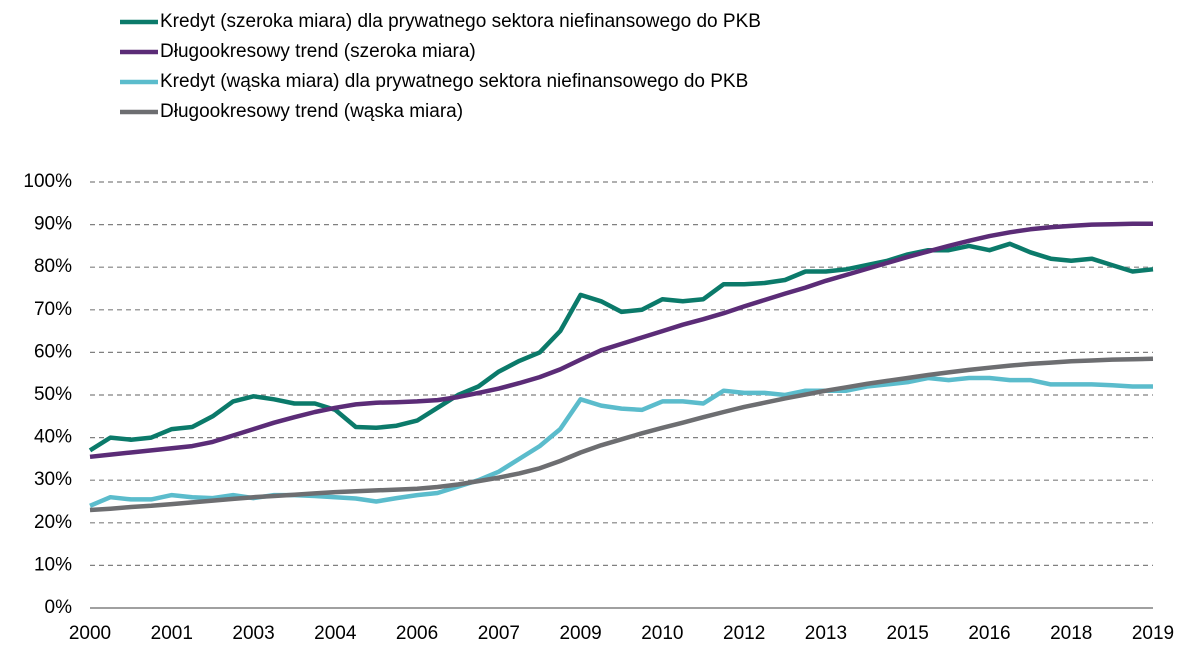 This screenshot has width=1179, height=646. I want to click on y-tick-label: 40%, so click(53, 437).